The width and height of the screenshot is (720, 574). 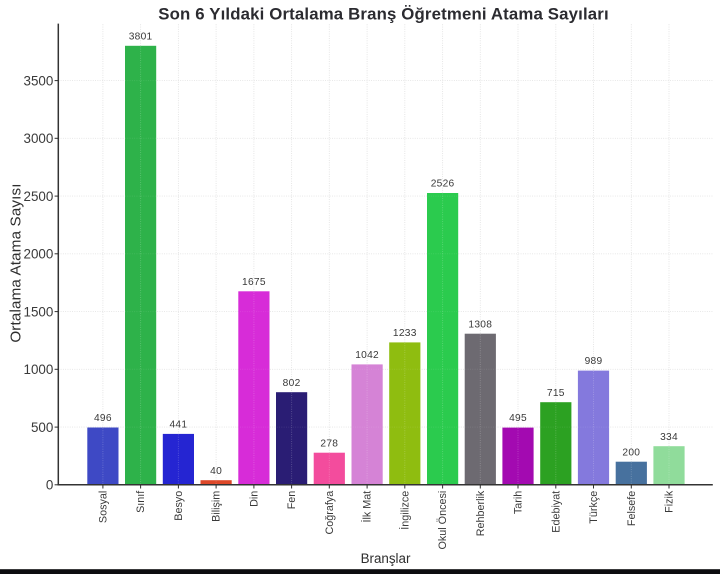 What do you see at coordinates (217, 506) in the screenshot?
I see `svg-text: Bilişim` at bounding box center [217, 506].